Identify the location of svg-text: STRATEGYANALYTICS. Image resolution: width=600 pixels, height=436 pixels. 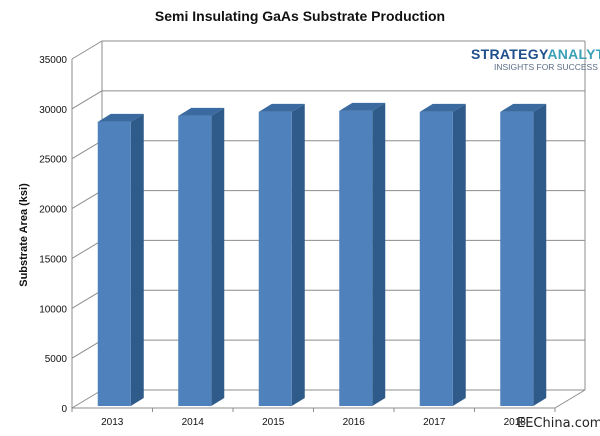
(535, 54).